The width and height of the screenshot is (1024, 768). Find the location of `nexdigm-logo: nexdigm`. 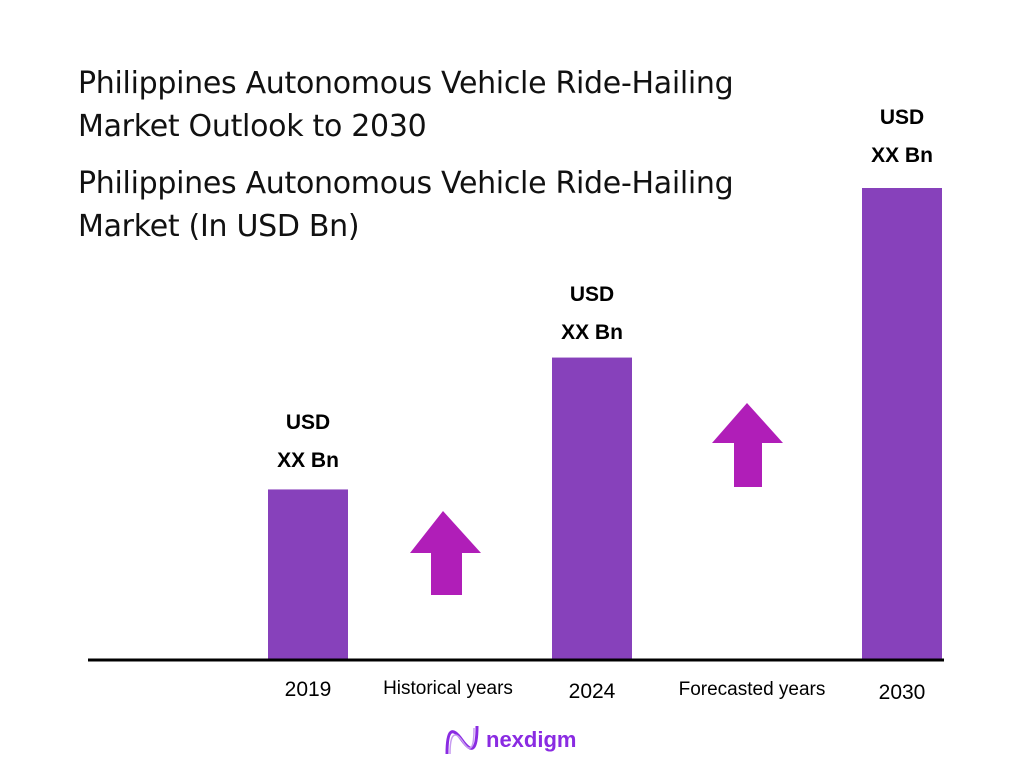

nexdigm-logo: nexdigm is located at coordinates (510, 740).